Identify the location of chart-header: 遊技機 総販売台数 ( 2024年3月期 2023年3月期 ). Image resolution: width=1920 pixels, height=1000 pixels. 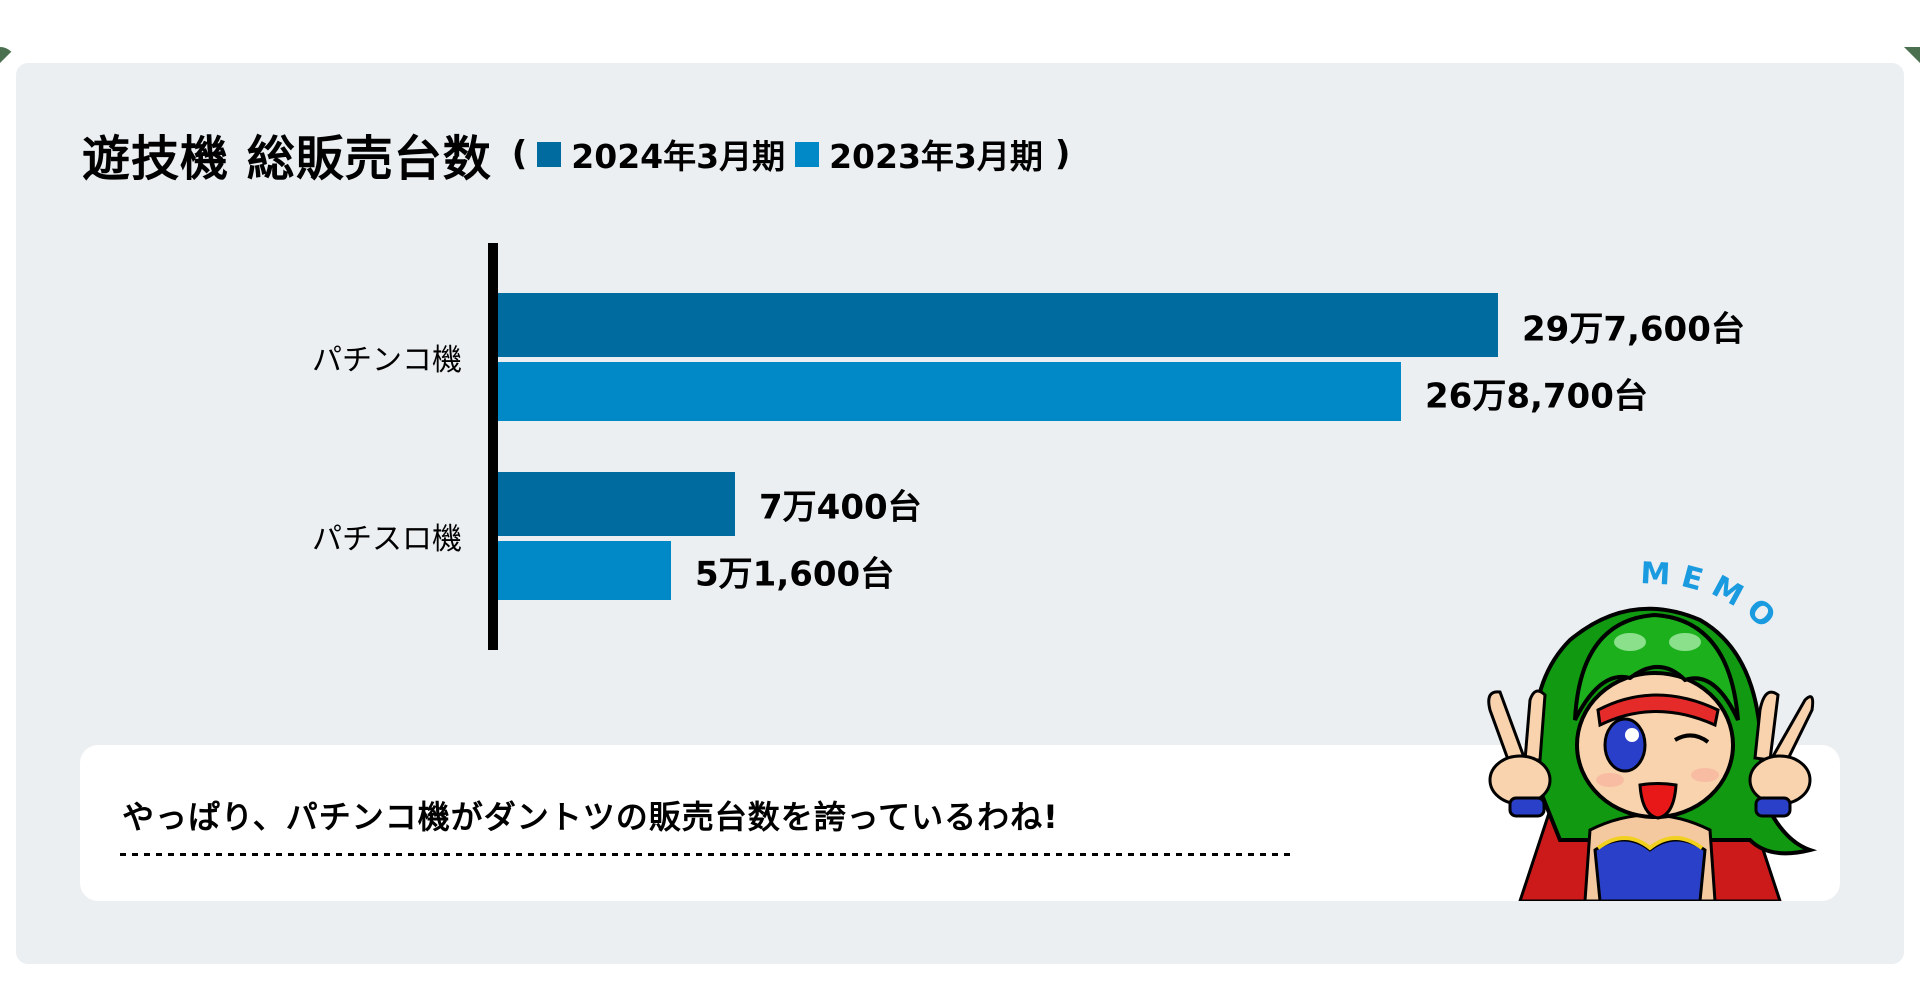
(579, 155).